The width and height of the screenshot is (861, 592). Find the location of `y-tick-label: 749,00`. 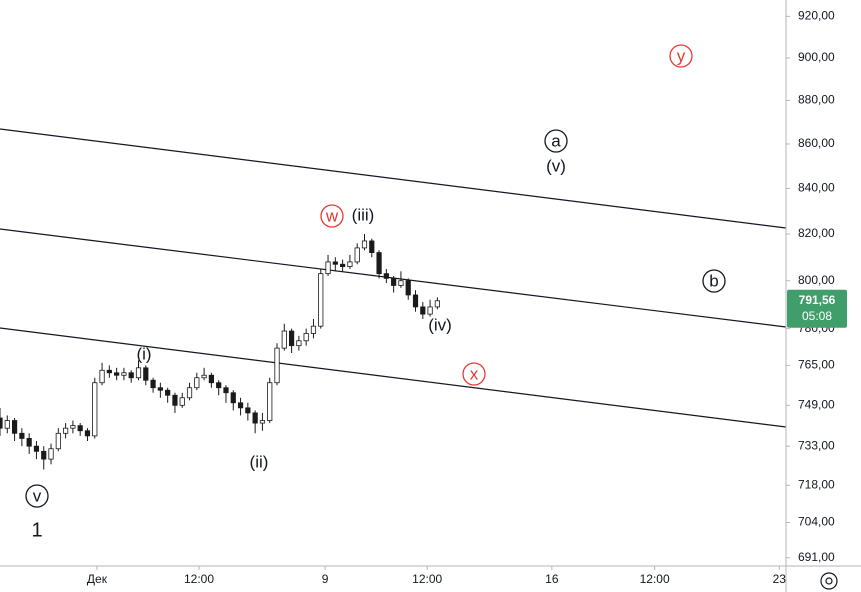

y-tick-label: 749,00 is located at coordinates (816, 404).